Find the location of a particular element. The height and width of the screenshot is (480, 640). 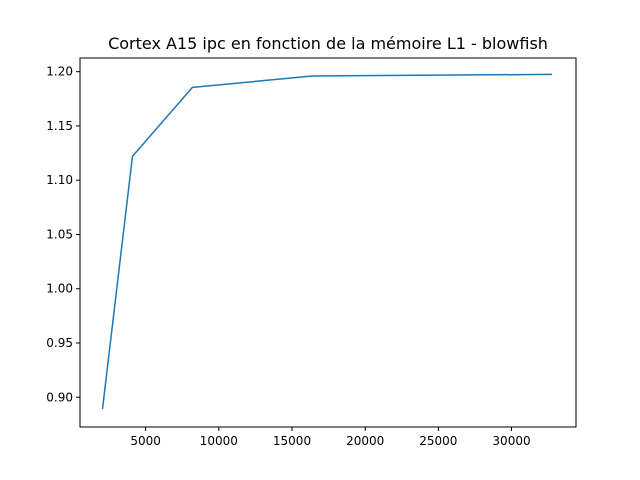

x-tick-label: 10000 is located at coordinates (219, 441).